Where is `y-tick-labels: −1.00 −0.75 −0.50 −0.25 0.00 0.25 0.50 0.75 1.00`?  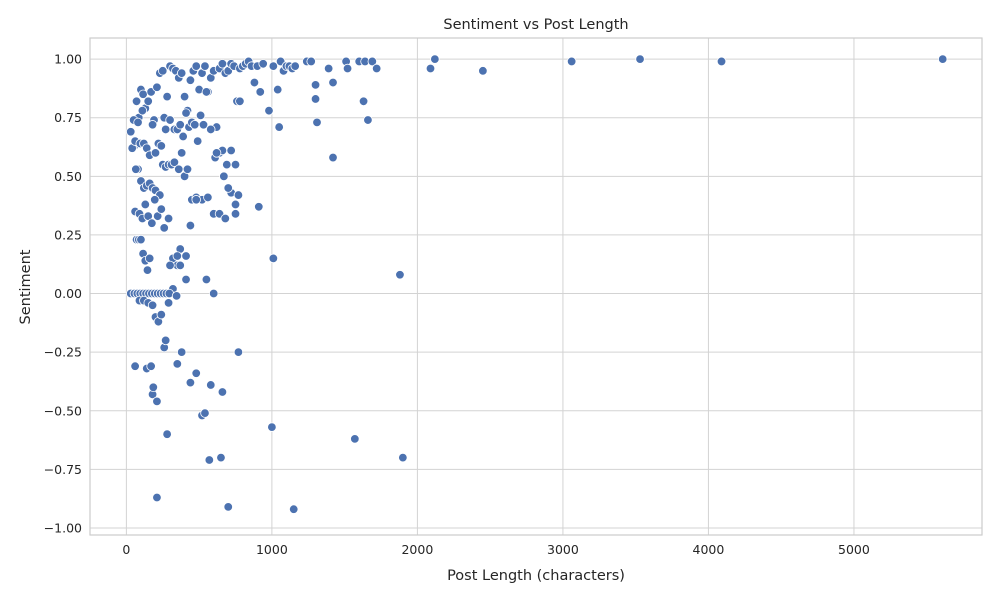
y-tick-labels: −1.00 −0.75 −0.50 −0.25 0.00 0.25 0.50 0.75 1.00 is located at coordinates (63, 294).